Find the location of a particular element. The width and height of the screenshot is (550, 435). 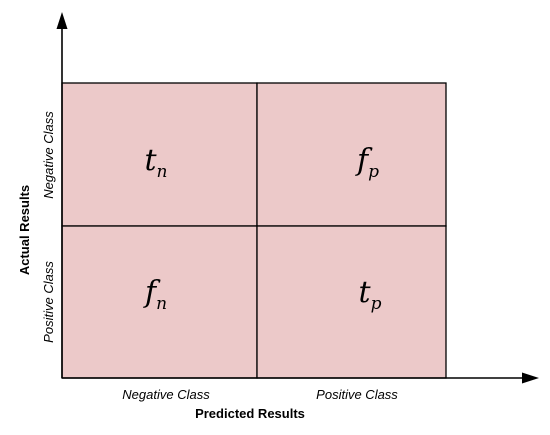

y-axis-title: Actual Results is located at coordinates (24, 230).